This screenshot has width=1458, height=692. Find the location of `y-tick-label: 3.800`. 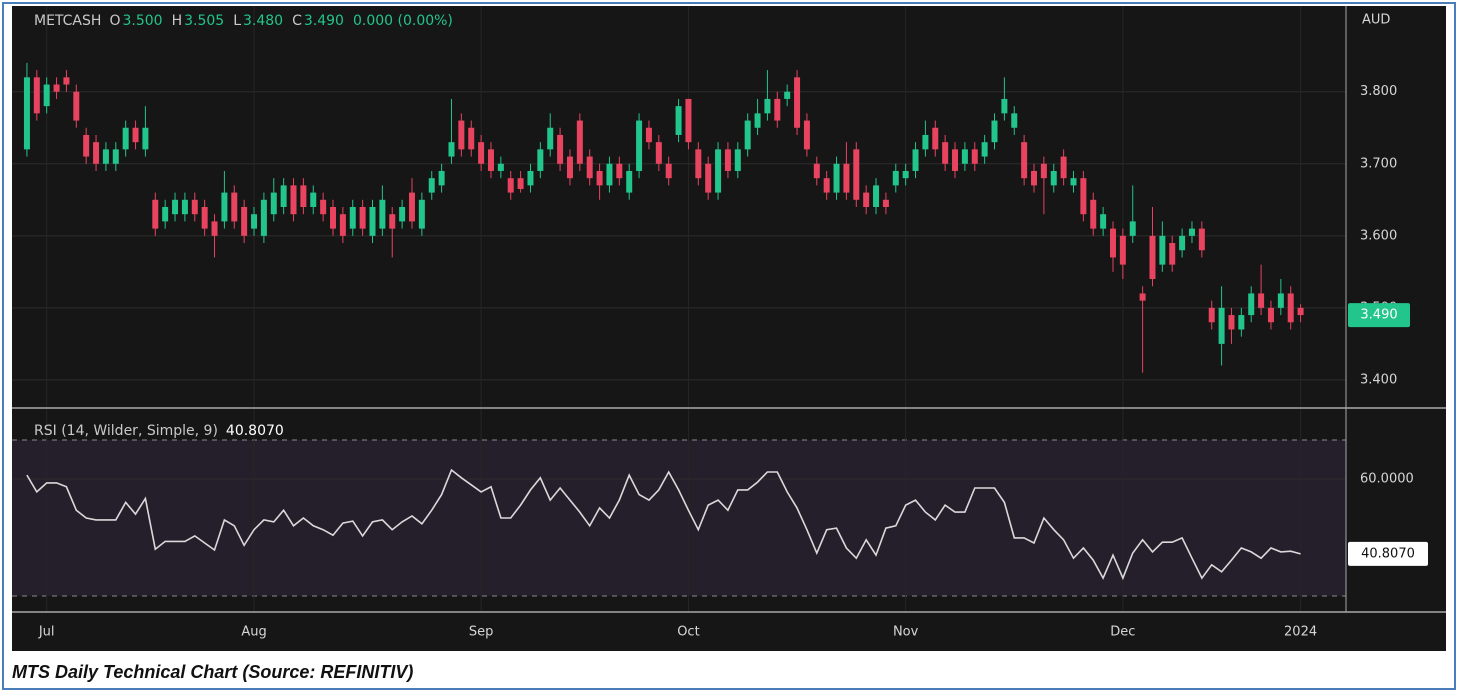

y-tick-label: 3.800 is located at coordinates (1378, 91).